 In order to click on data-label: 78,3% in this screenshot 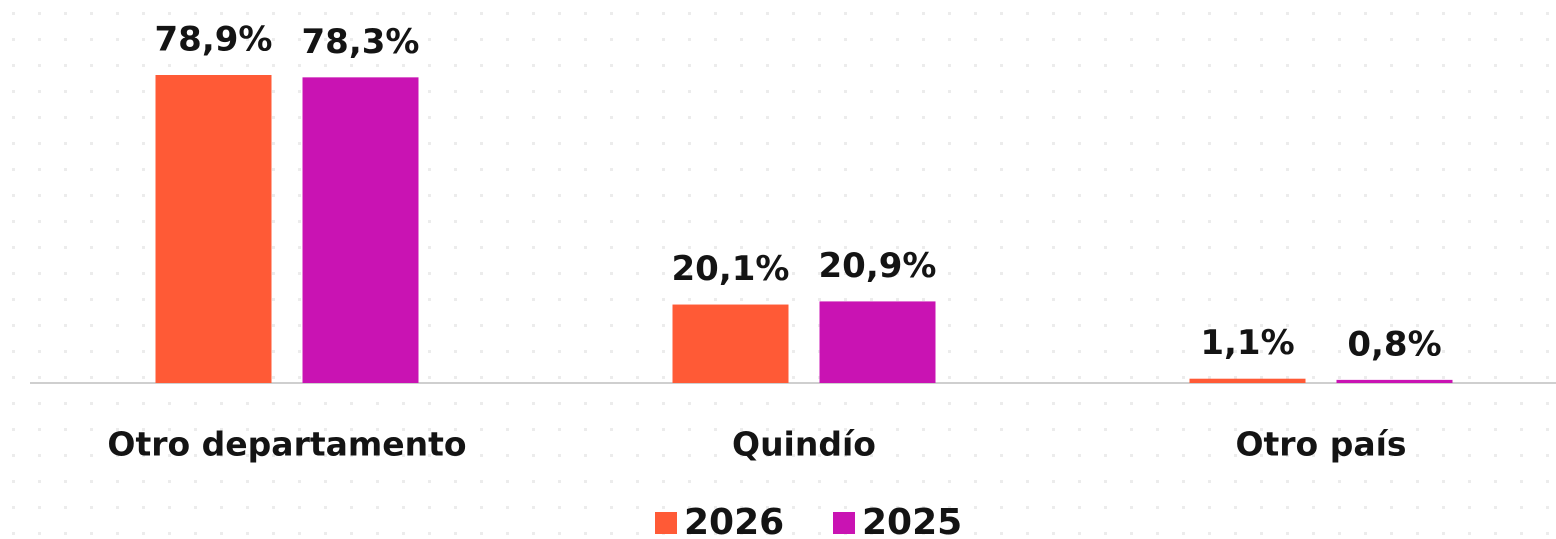, I will do `click(361, 42)`.